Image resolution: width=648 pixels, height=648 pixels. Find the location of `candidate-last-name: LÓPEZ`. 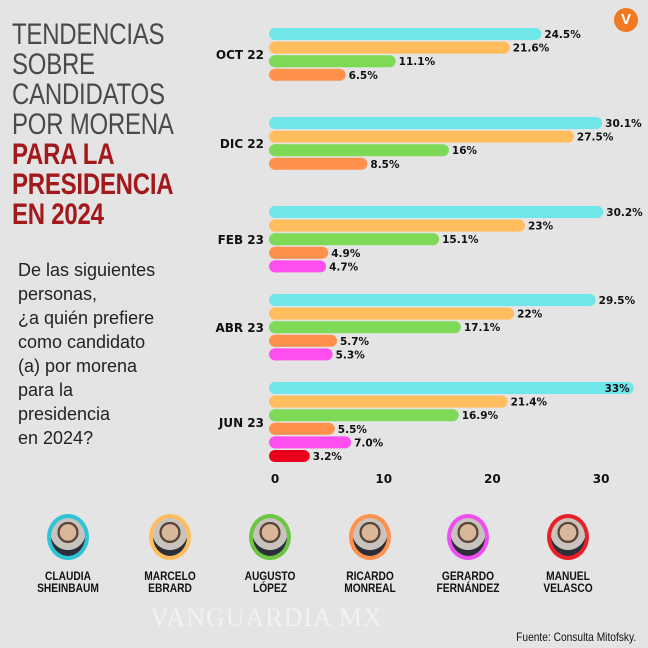

candidate-last-name: LÓPEZ is located at coordinates (269, 588).